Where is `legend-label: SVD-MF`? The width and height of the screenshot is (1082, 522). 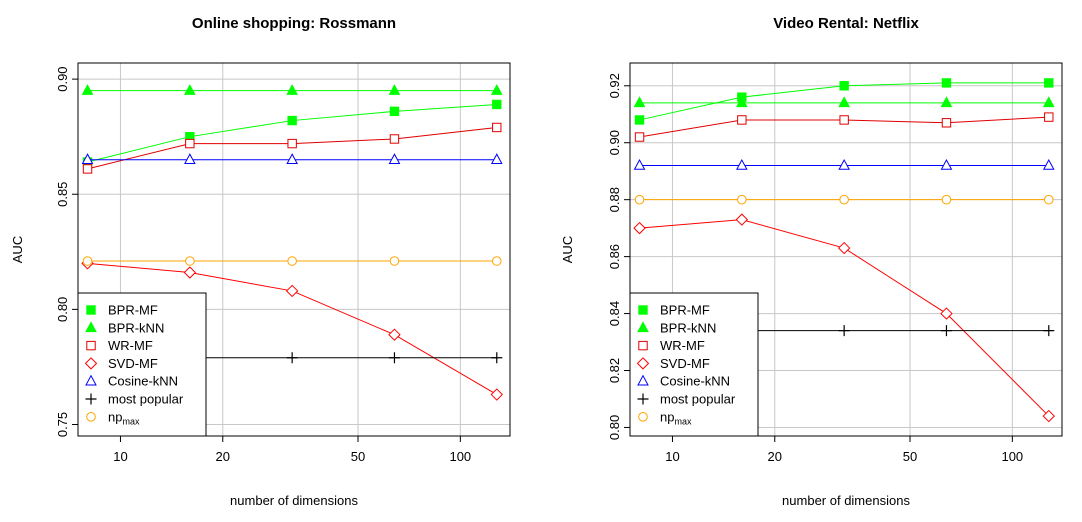 legend-label: SVD-MF is located at coordinates (685, 363).